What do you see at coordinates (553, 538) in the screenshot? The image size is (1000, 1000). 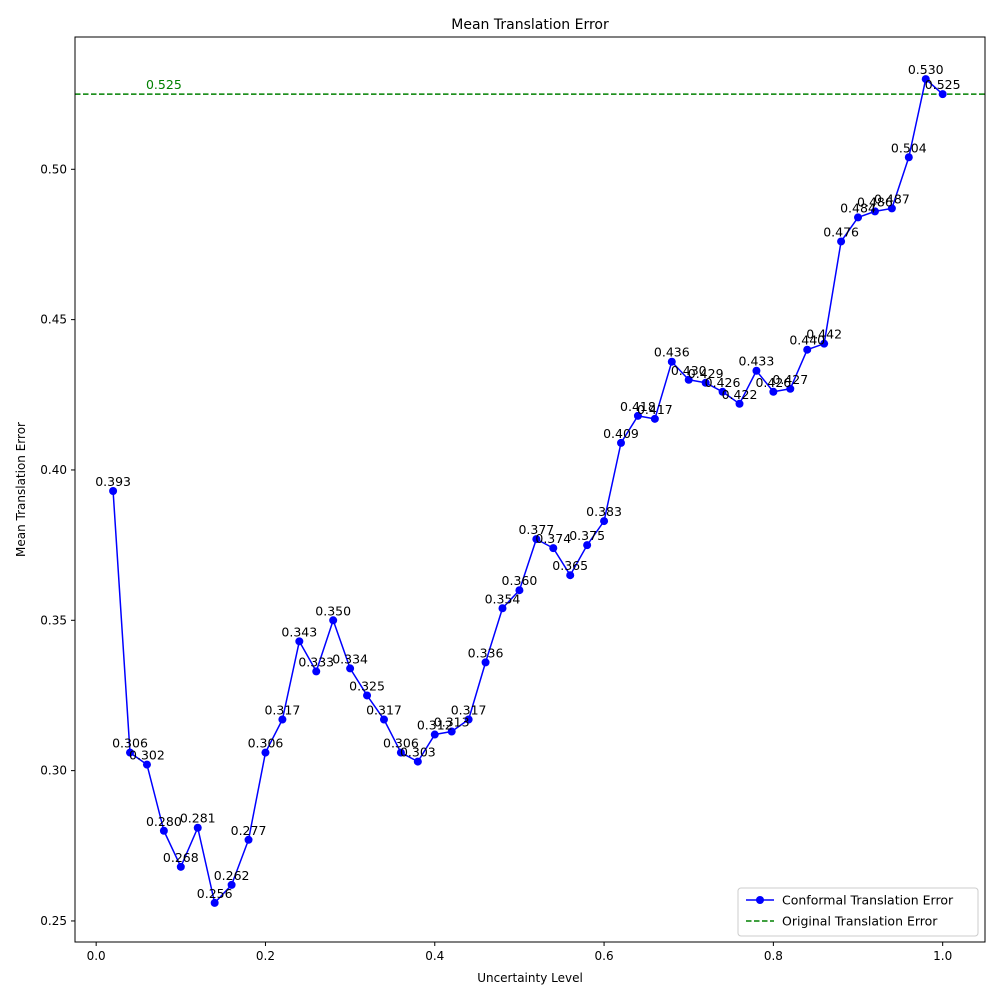 I see `data-label: 0.374` at bounding box center [553, 538].